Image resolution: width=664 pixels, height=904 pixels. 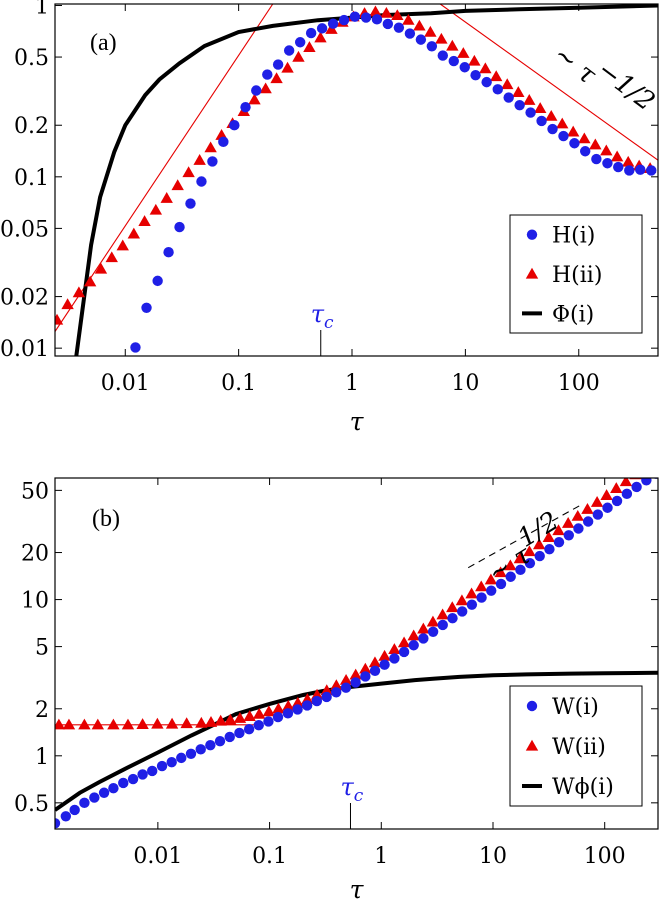 I want to click on slope-annotation: ∼ τ−1/2, so click(x=604, y=79).